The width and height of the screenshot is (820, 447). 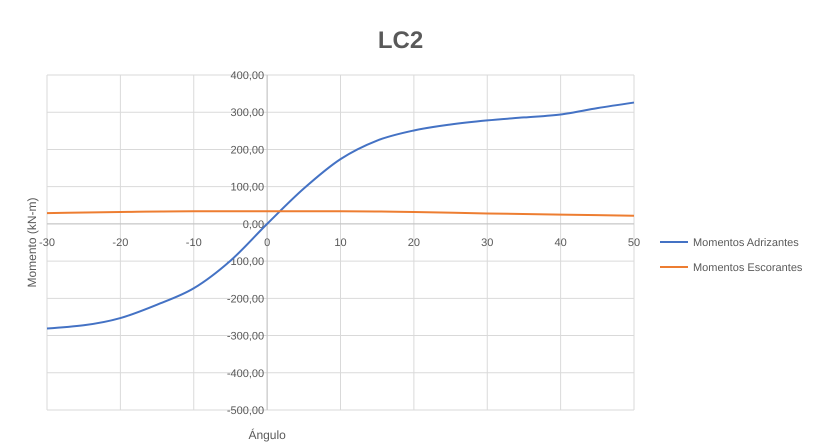 What do you see at coordinates (247, 76) in the screenshot?
I see `y-tick-label: 400,00` at bounding box center [247, 76].